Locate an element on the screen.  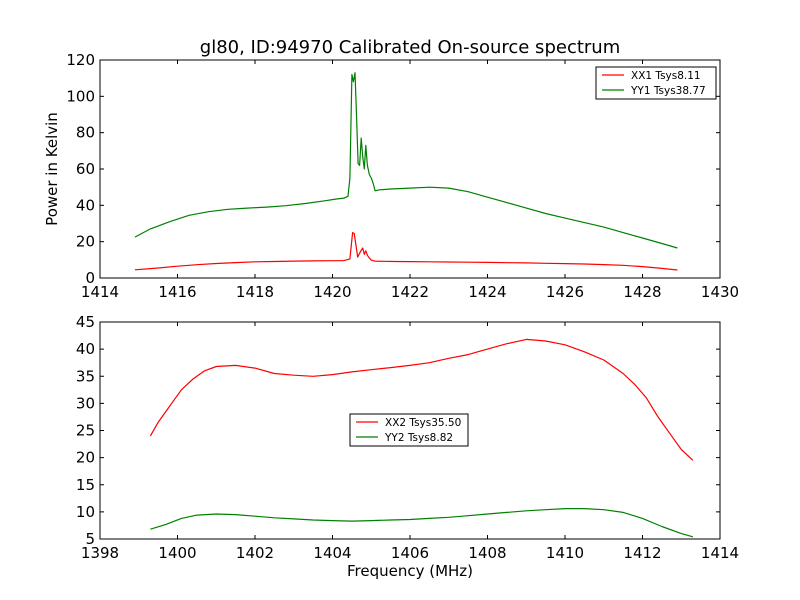
x-tick-label: 1424 is located at coordinates (487, 292).